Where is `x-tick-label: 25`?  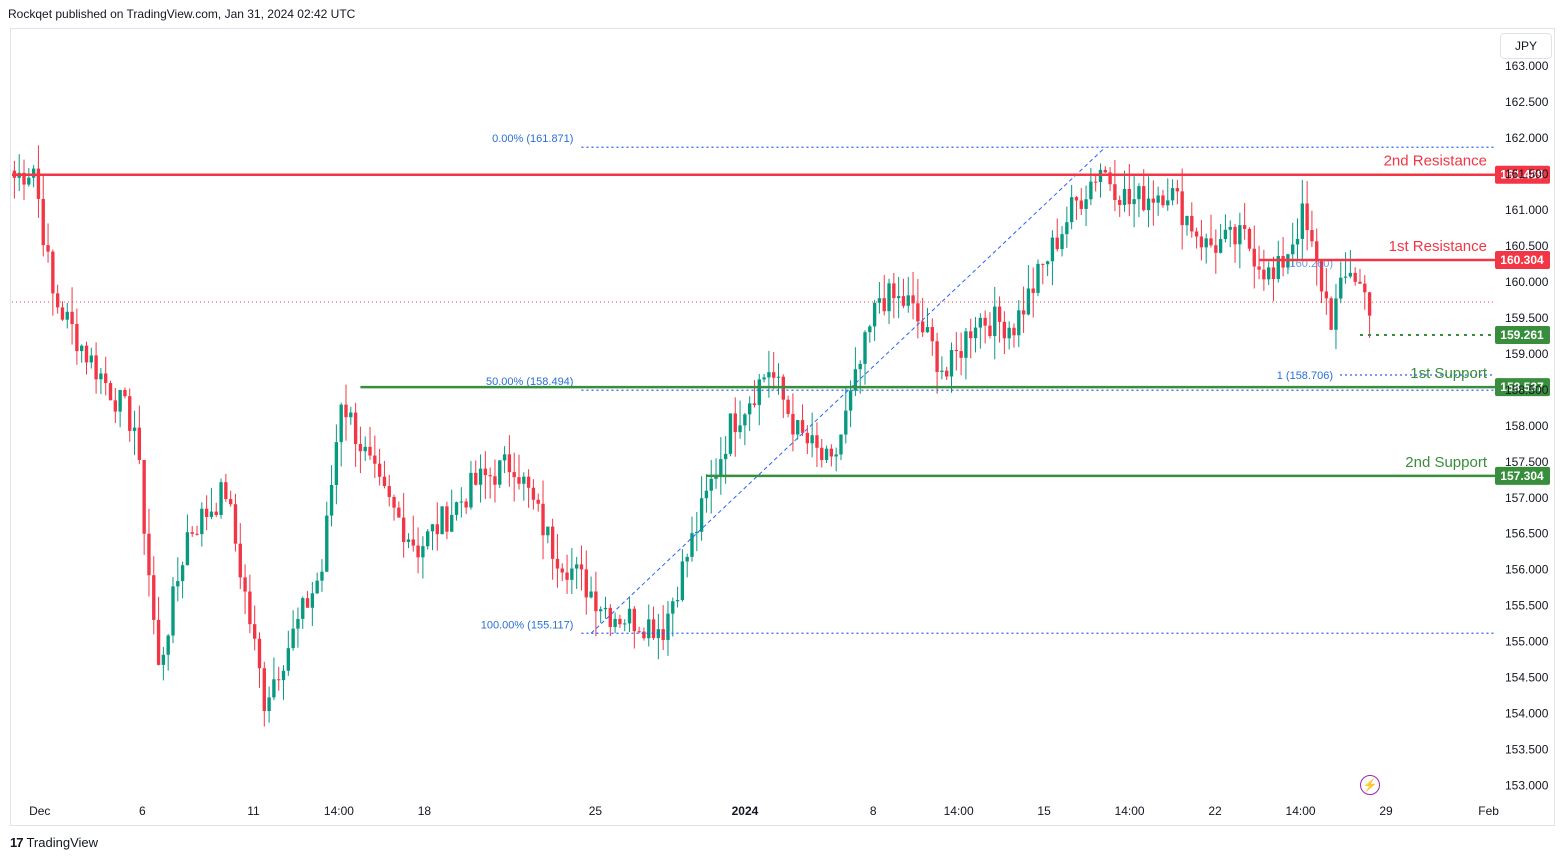
x-tick-label: 25 is located at coordinates (596, 811).